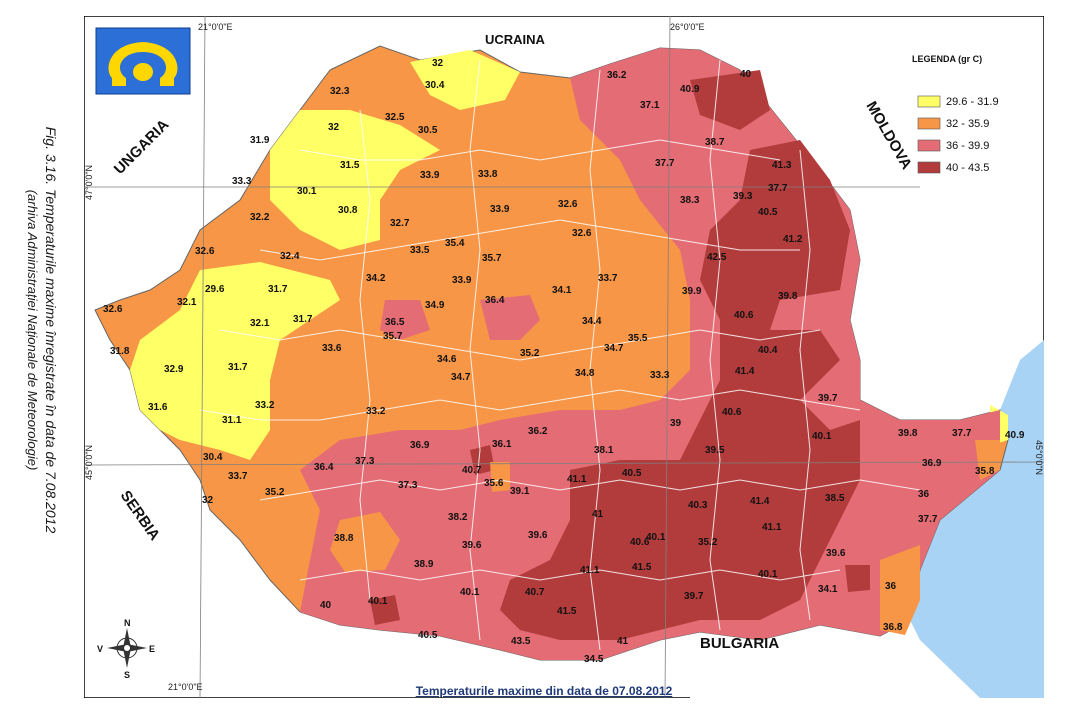  I want to click on value-label: 36, so click(924, 494).